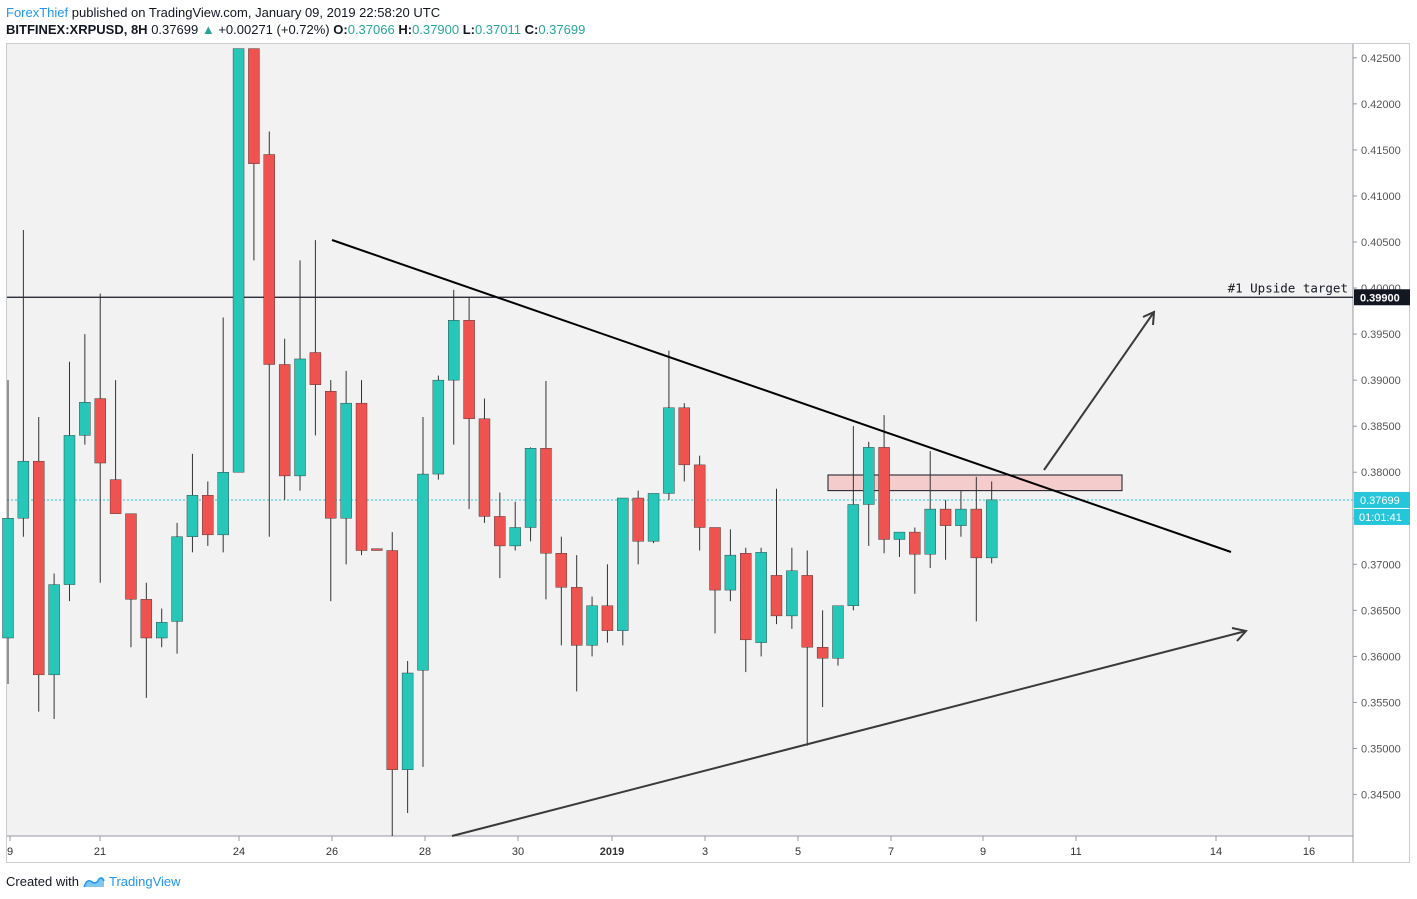 The height and width of the screenshot is (899, 1417). Describe the element at coordinates (1381, 796) in the screenshot. I see `y-tick-label: 0.34500` at that location.